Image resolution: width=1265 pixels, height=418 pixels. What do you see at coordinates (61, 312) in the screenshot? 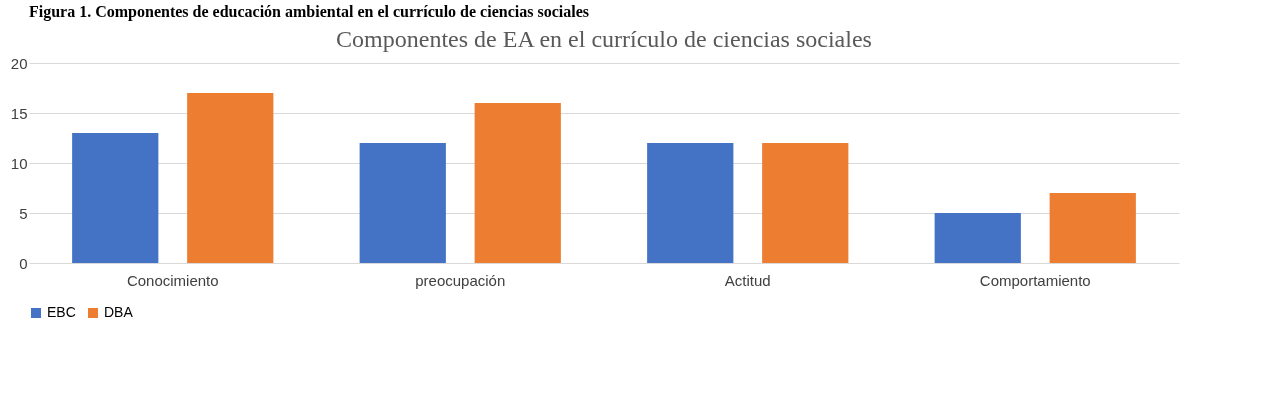
I see `legend-label: EBC` at bounding box center [61, 312].